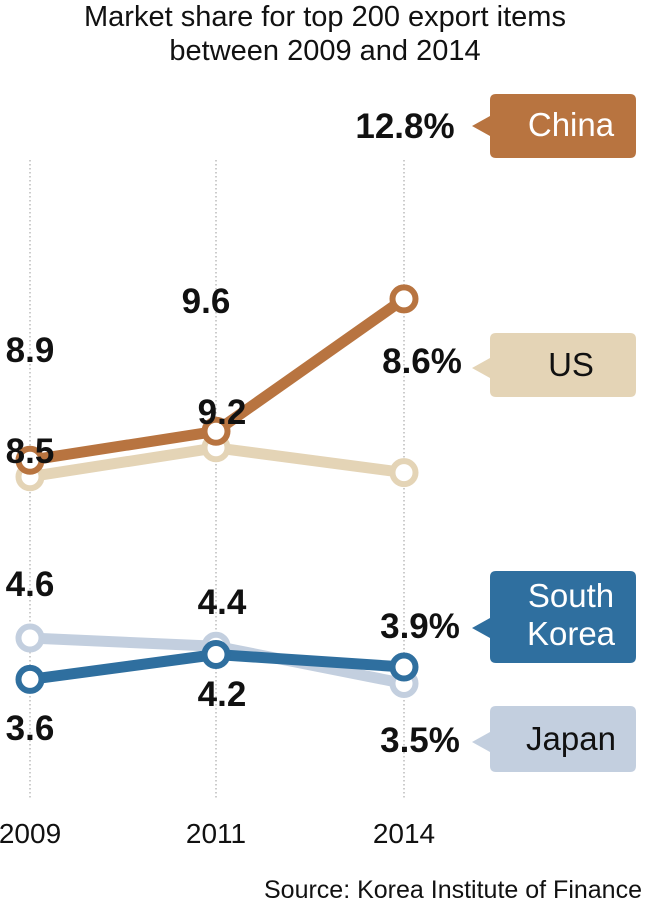 Image resolution: width=650 pixels, height=906 pixels. Describe the element at coordinates (571, 124) in the screenshot. I see `legend-label-china: China` at that location.